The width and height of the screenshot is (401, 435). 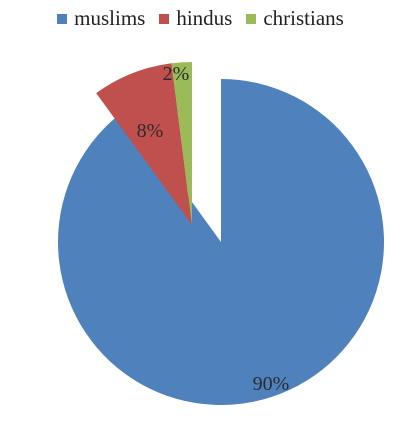 I want to click on legend-item-christians: christians, so click(x=295, y=18).